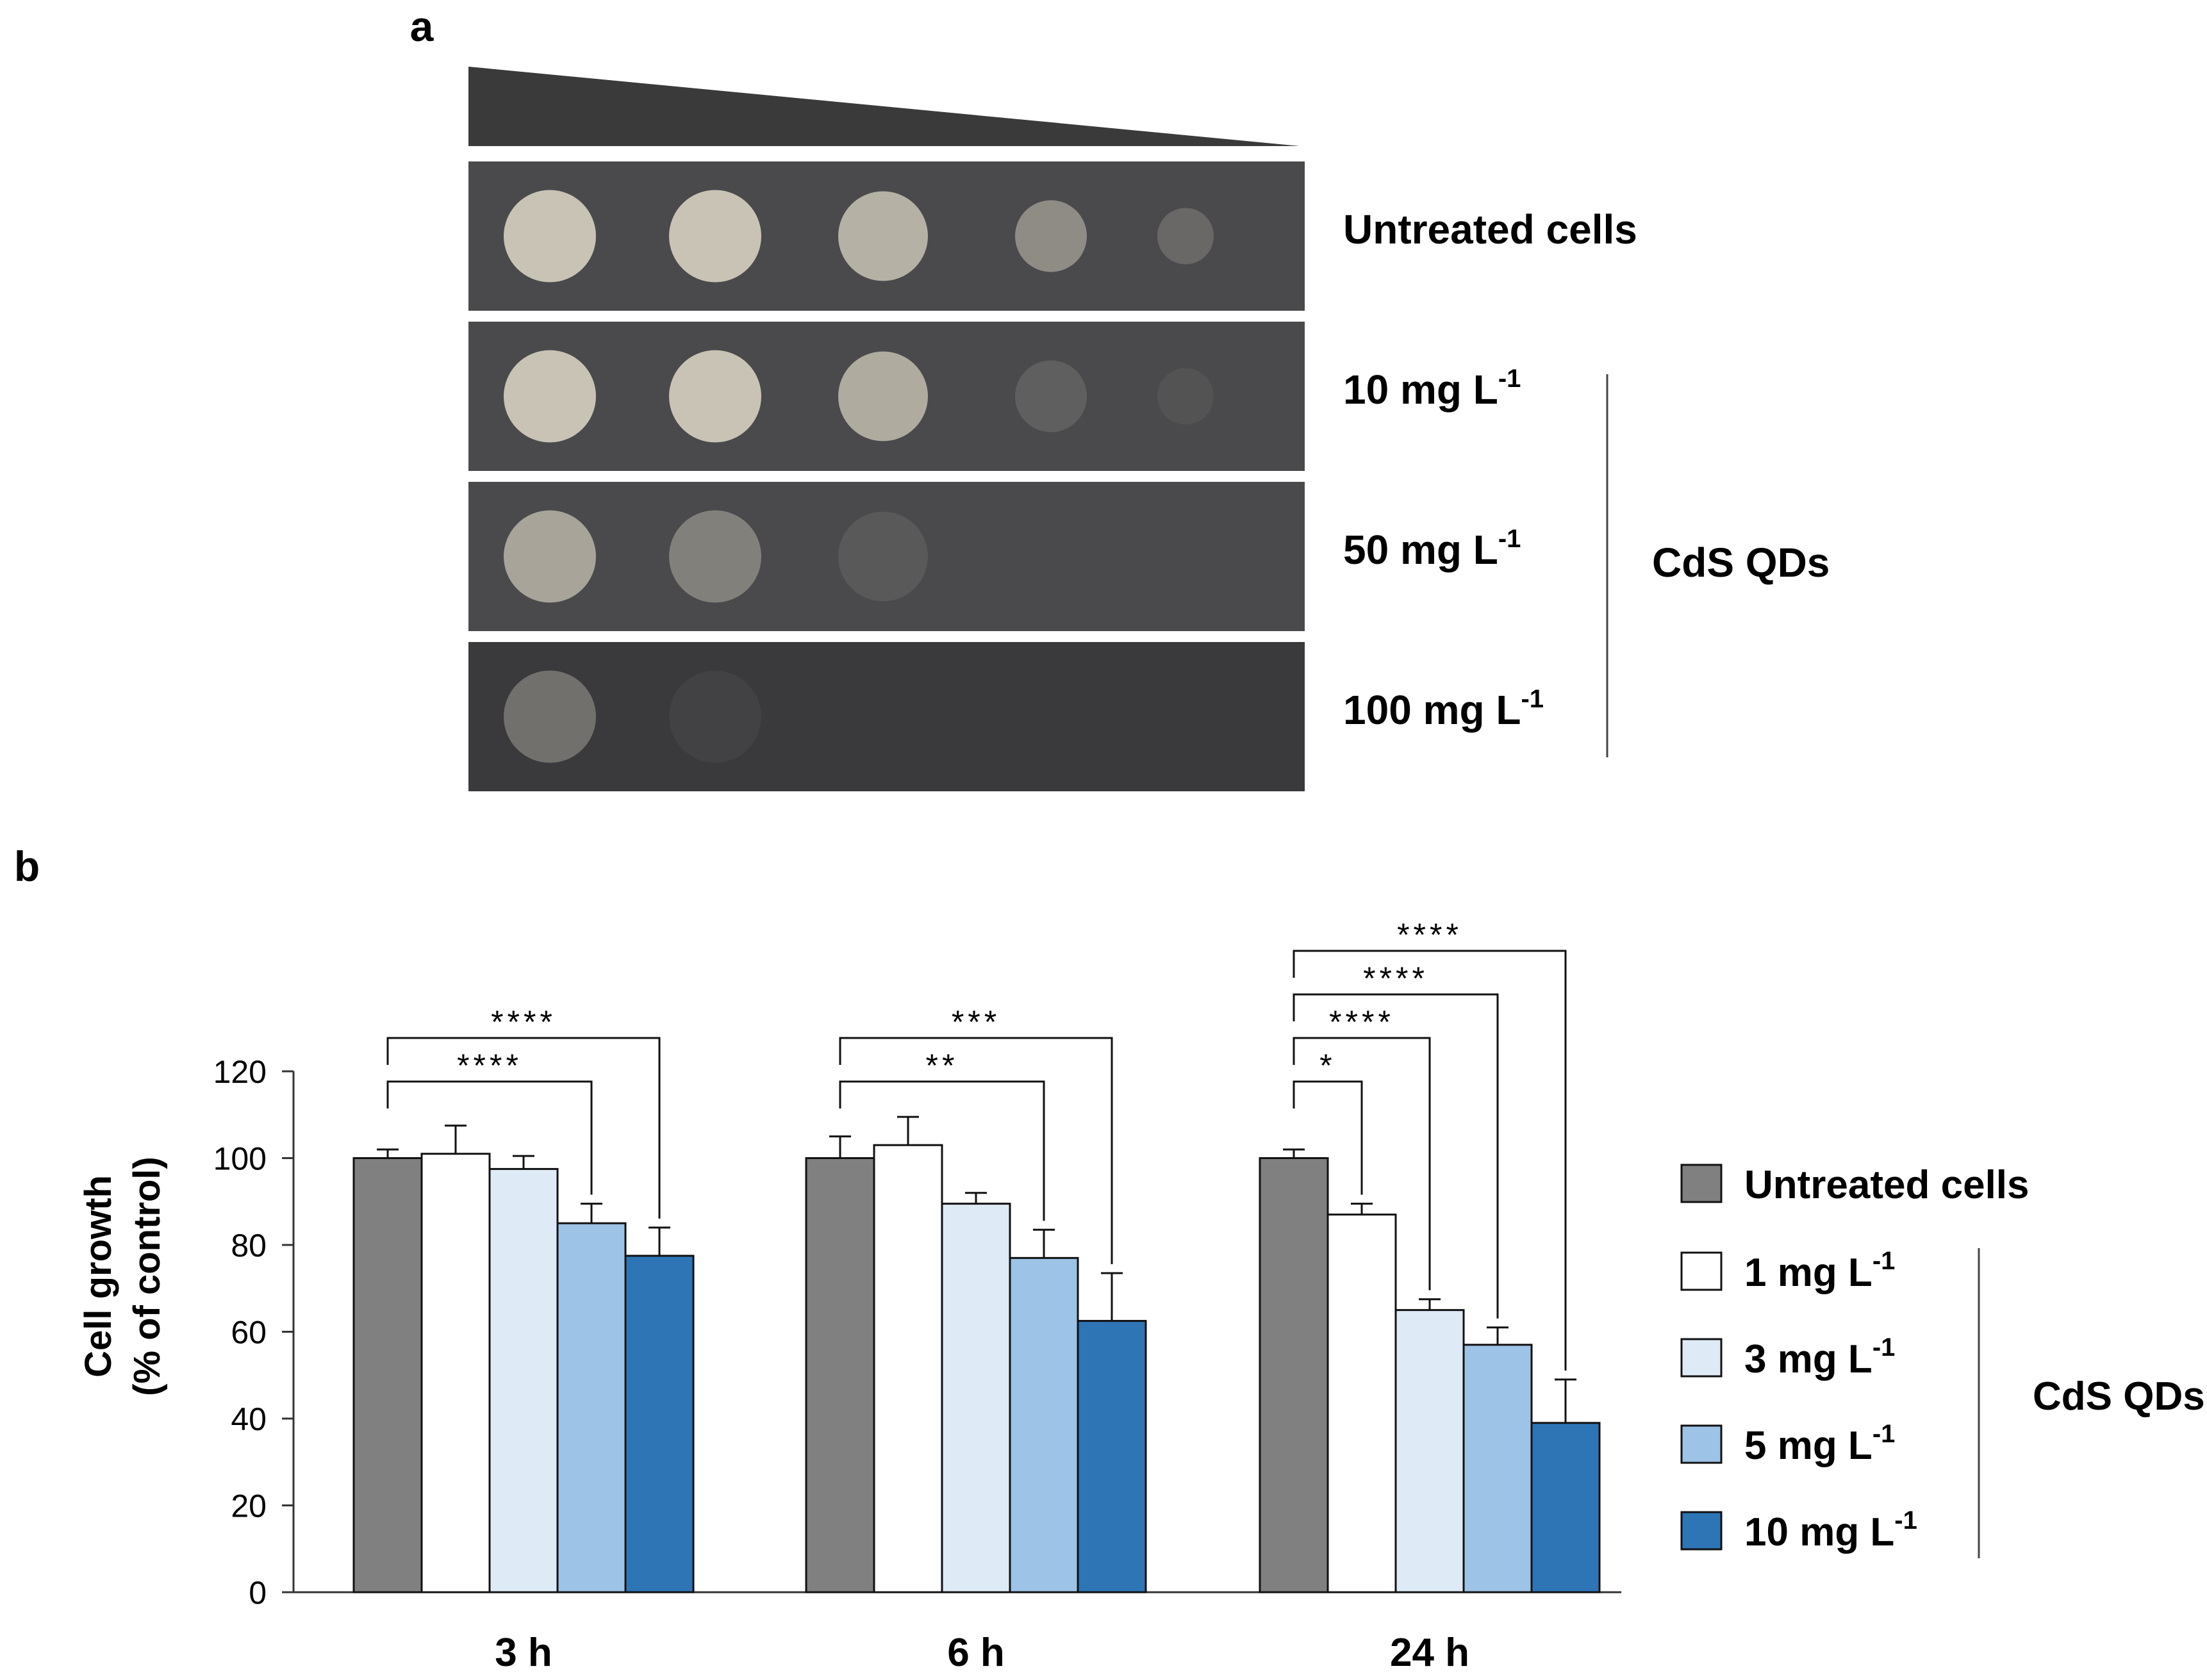 This screenshot has height=1680, width=2207. Describe the element at coordinates (249, 1333) in the screenshot. I see `y-tick-label: 60` at that location.